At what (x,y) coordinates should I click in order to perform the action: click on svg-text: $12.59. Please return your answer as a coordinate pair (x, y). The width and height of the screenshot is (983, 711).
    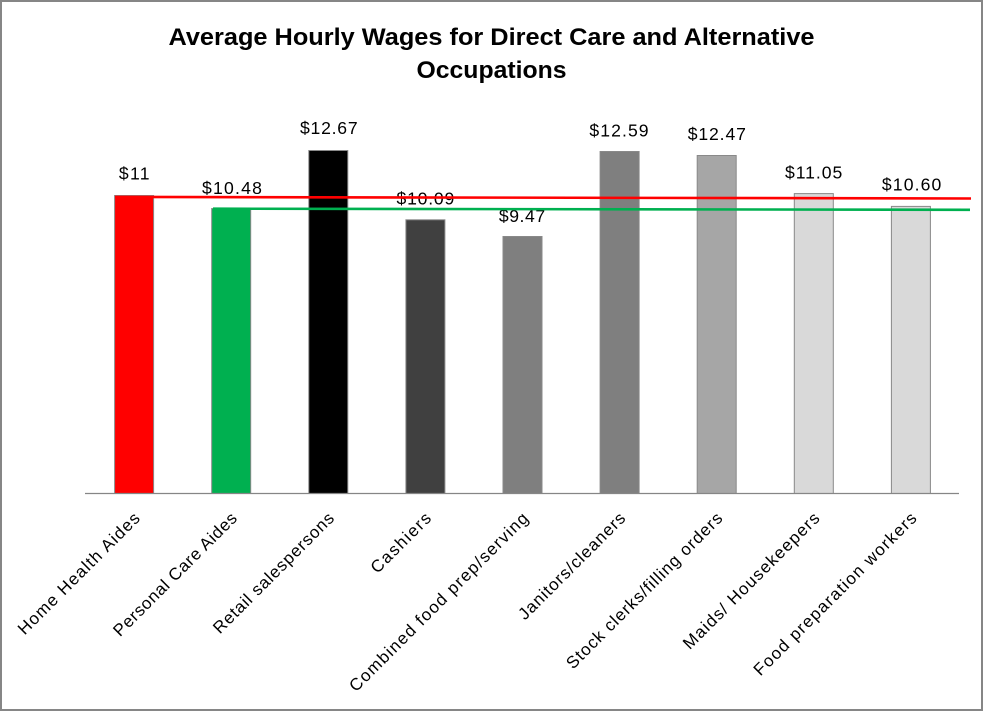
    Looking at the image, I should click on (618, 131).